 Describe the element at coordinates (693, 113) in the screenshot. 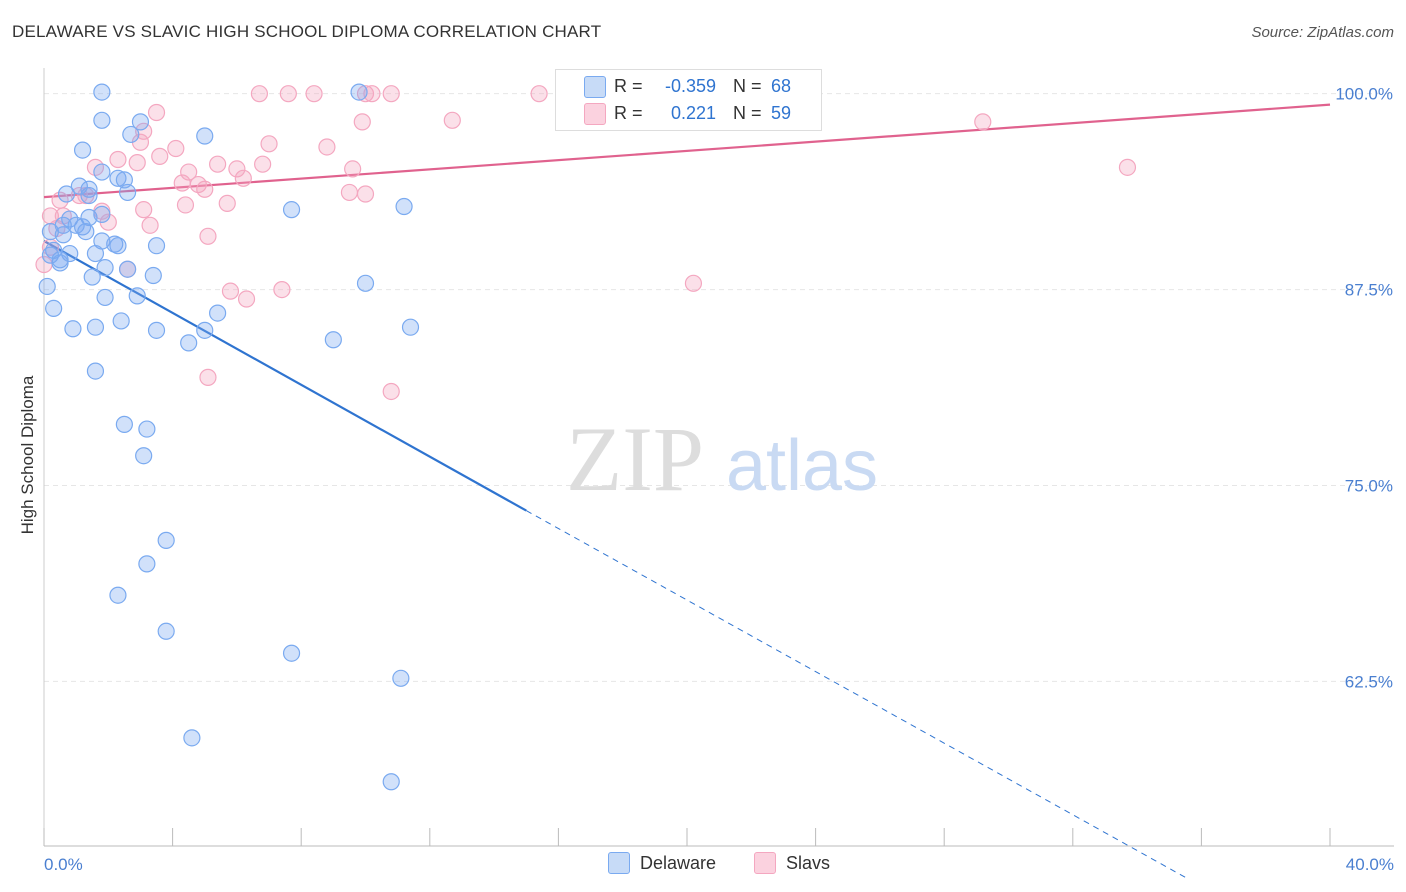

I see `slavs-r-value: 0.221` at that location.